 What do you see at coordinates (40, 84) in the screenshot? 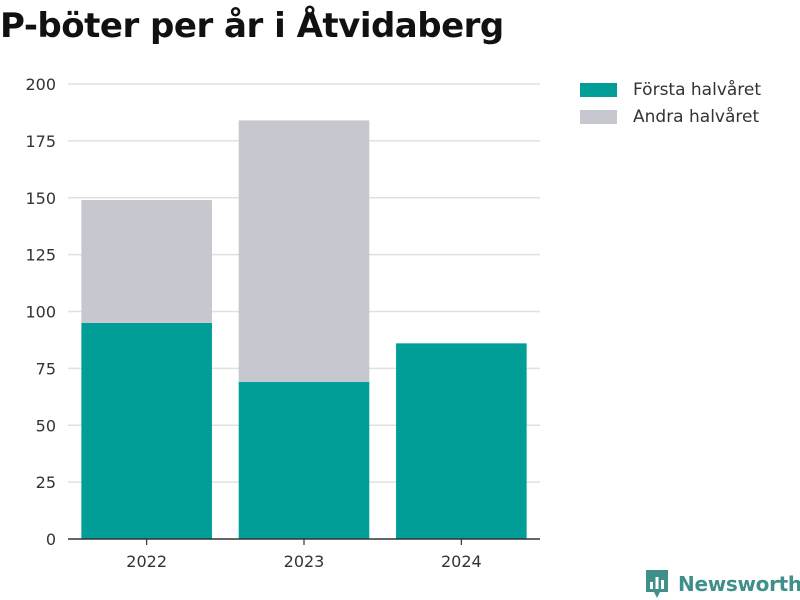
I see `y-tick-label-200: 200` at bounding box center [40, 84].